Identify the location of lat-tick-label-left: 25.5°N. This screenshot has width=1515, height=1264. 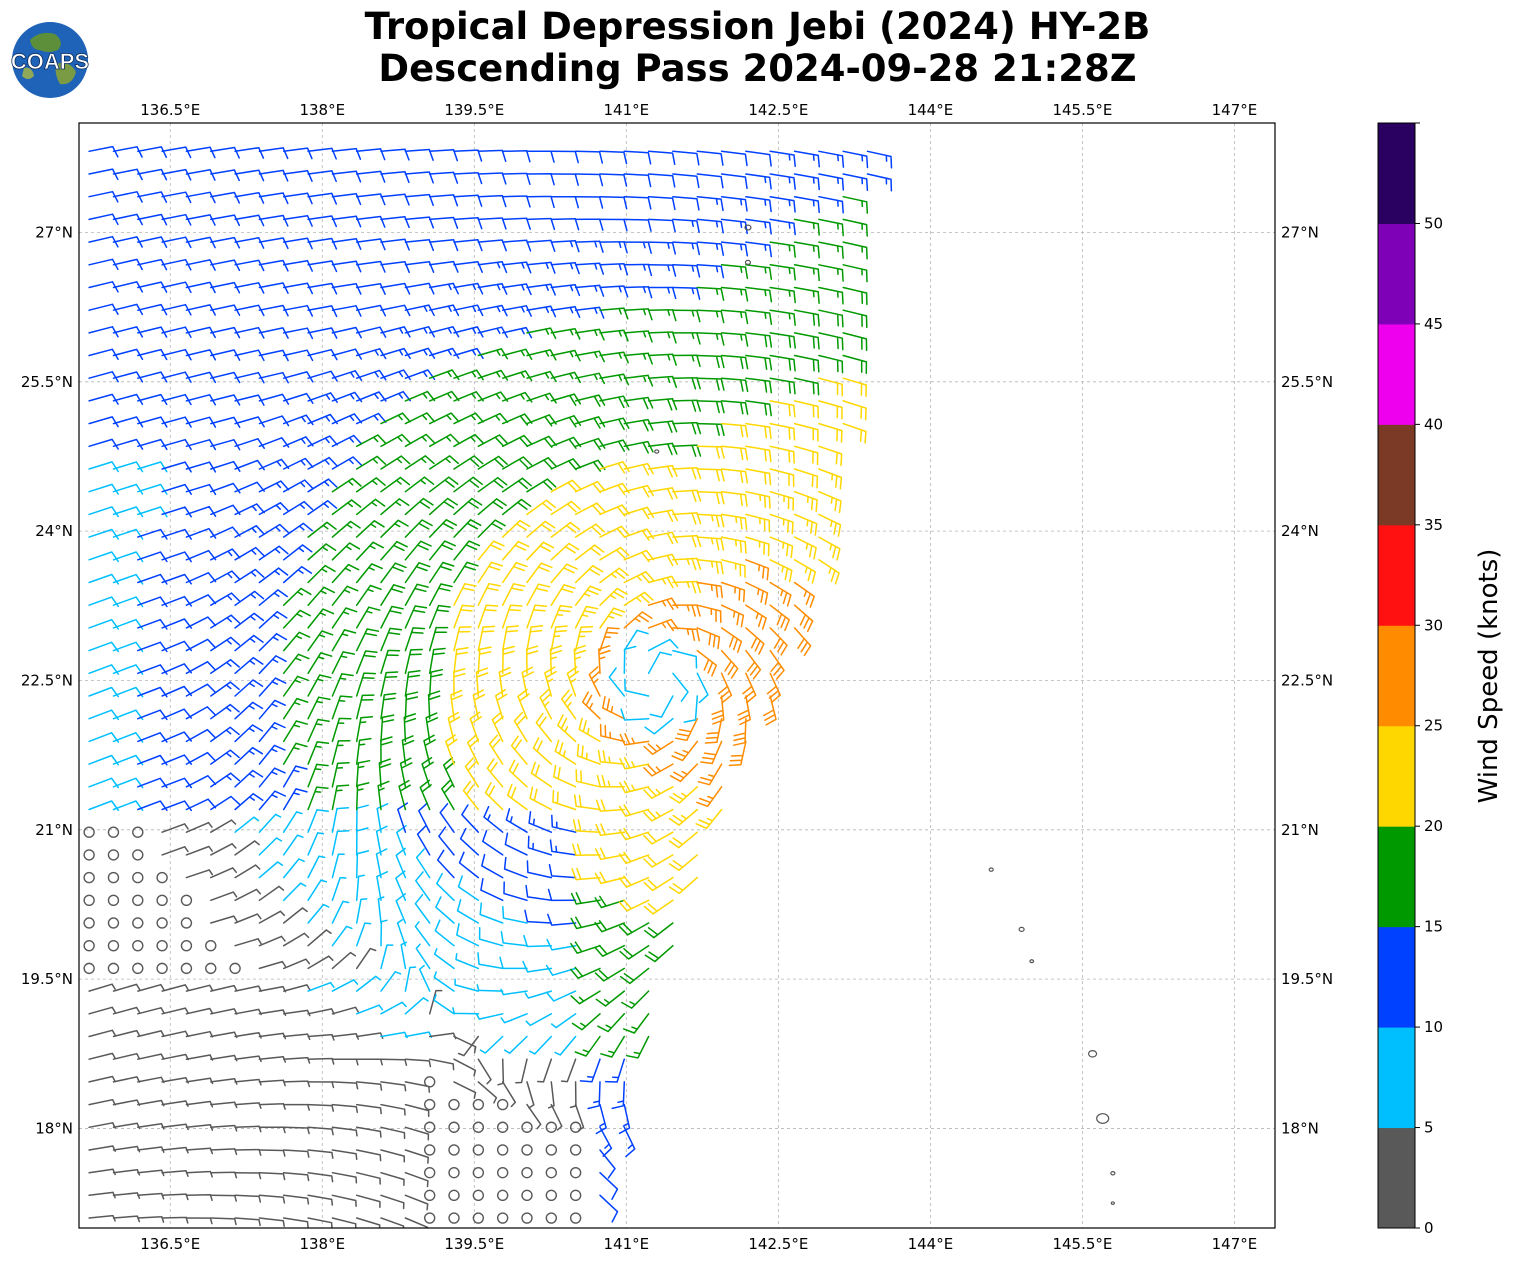
(47, 382).